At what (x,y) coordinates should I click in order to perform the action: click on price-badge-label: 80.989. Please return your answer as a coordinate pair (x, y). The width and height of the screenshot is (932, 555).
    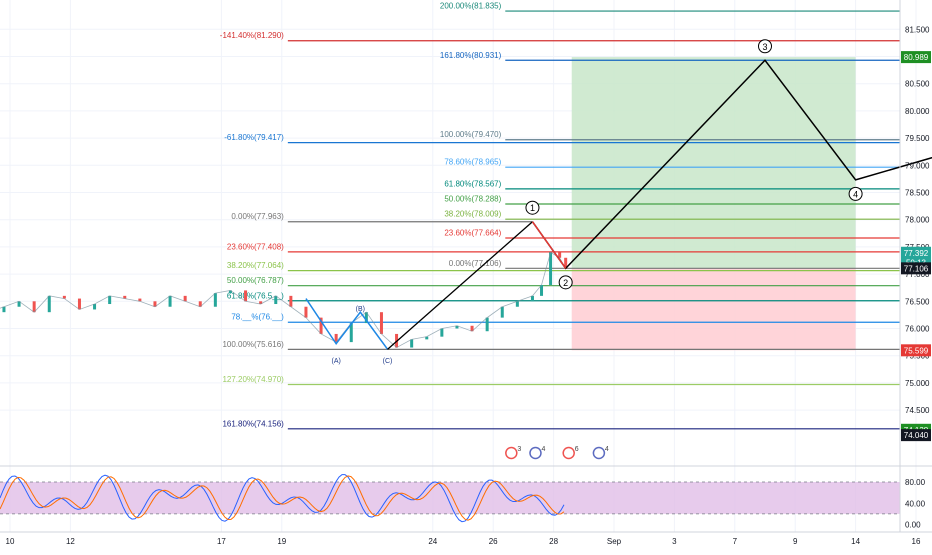
    Looking at the image, I should click on (916, 57).